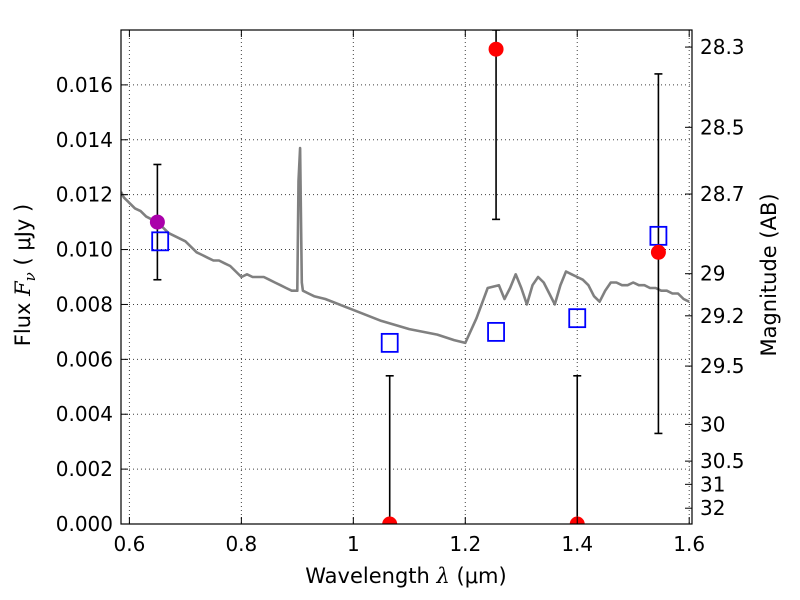 The height and width of the screenshot is (600, 800). I want to click on y-tick-label: 0.016, so click(84, 85).